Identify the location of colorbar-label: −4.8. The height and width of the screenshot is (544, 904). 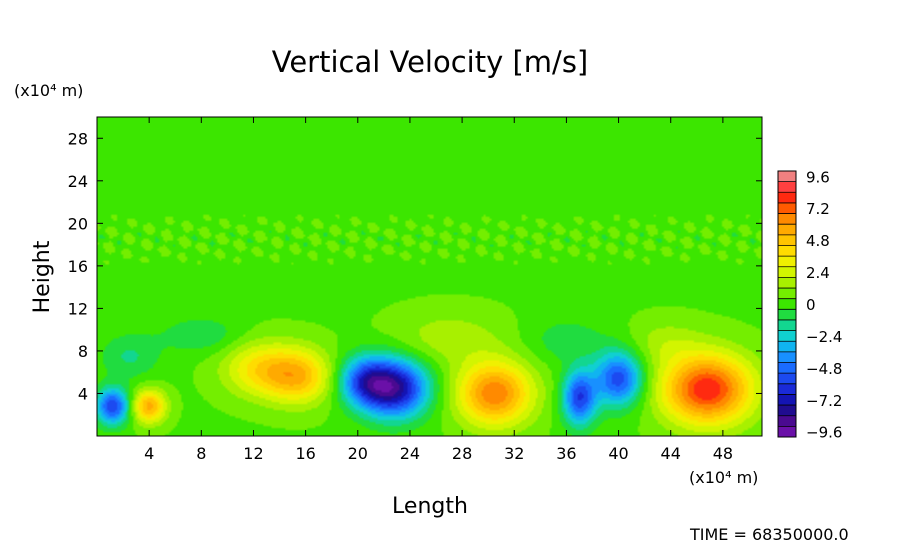
(824, 369).